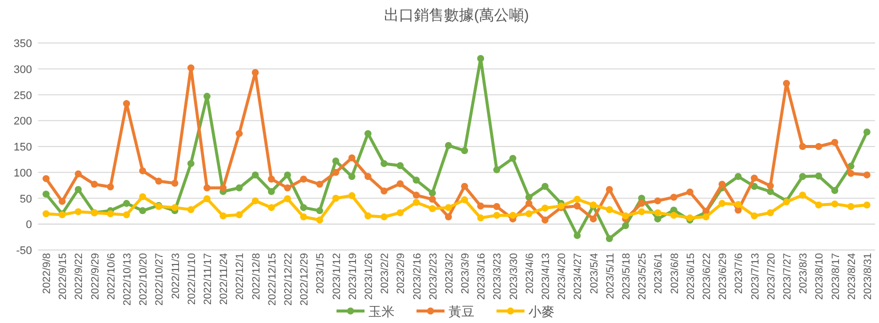 The height and width of the screenshot is (323, 879). What do you see at coordinates (739, 273) in the screenshot?
I see `x-tick-label: 2023/7/6` at bounding box center [739, 273].